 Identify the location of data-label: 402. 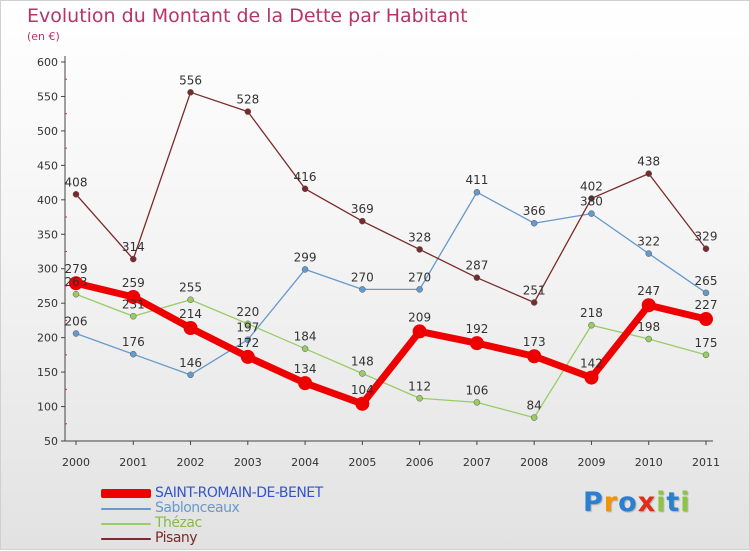
(591, 186).